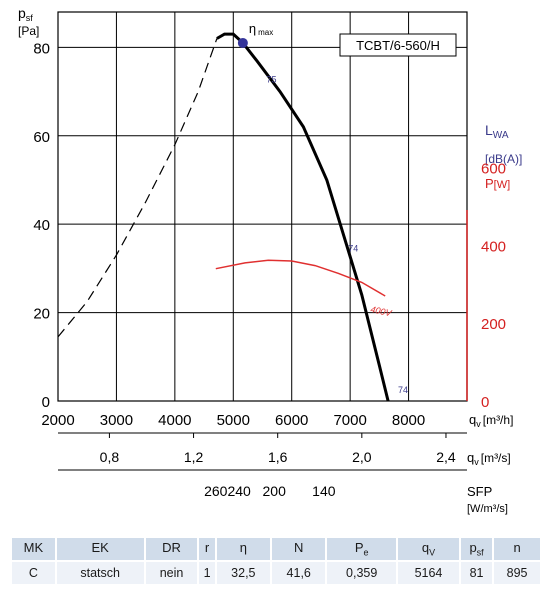  I want to click on spec-header-cell: n, so click(517, 549).